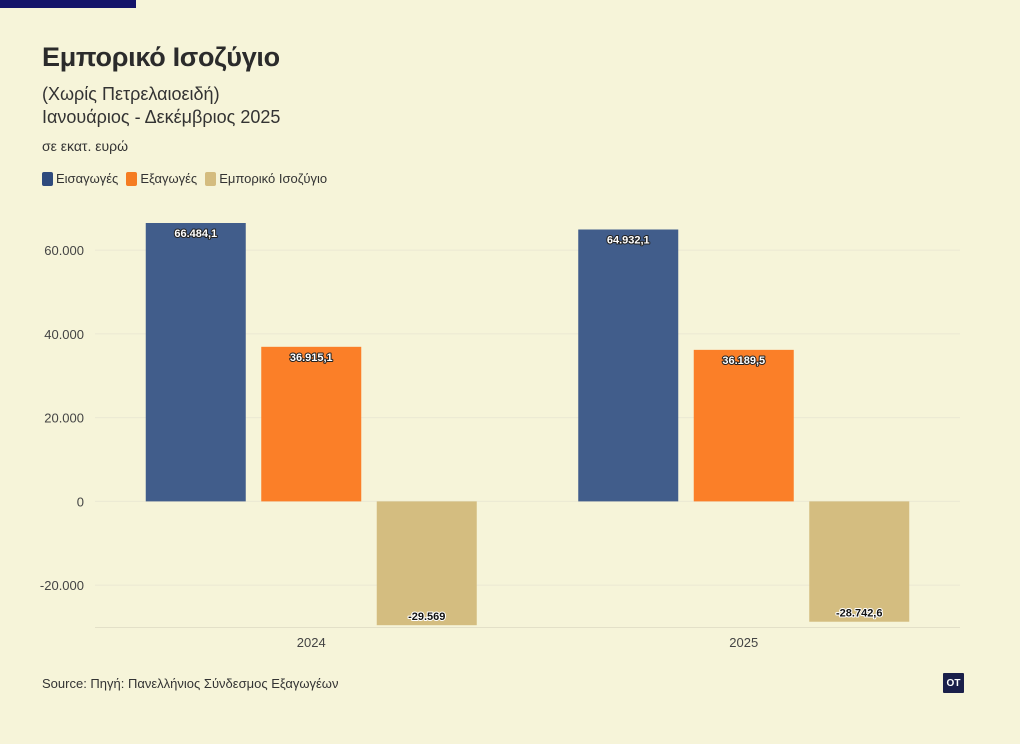  What do you see at coordinates (953, 683) in the screenshot?
I see `ot-logo: OT` at bounding box center [953, 683].